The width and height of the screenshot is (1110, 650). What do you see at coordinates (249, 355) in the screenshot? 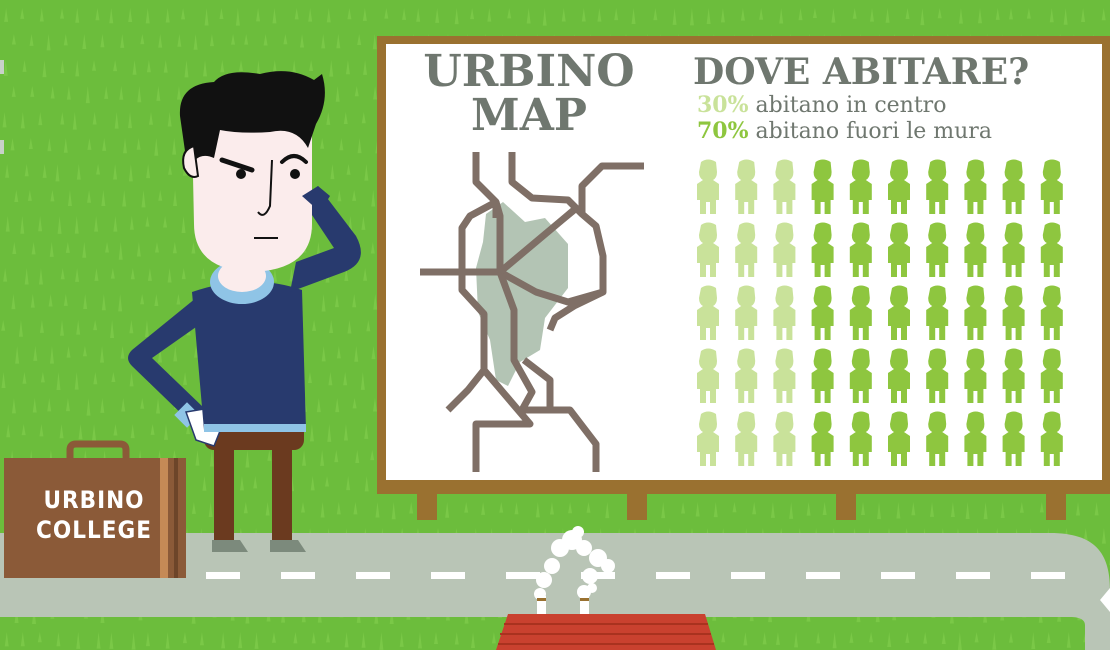
I see `sweater` at bounding box center [249, 355].